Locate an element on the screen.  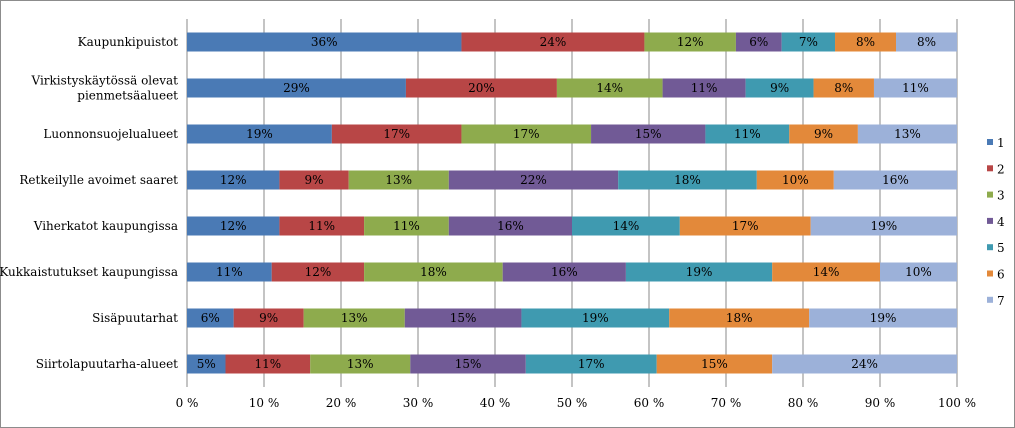
data-label: 14% is located at coordinates (609, 88).